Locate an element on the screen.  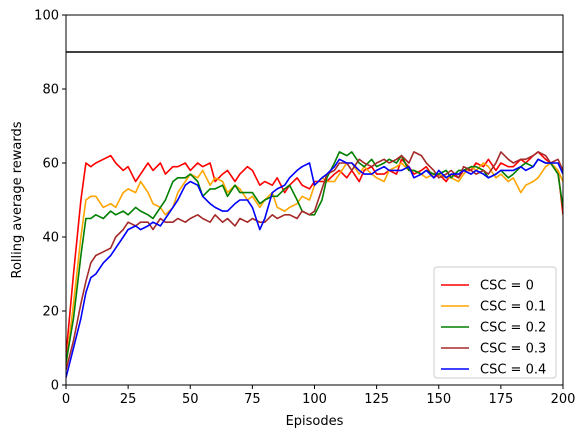
legend-box is located at coordinates (495, 322).